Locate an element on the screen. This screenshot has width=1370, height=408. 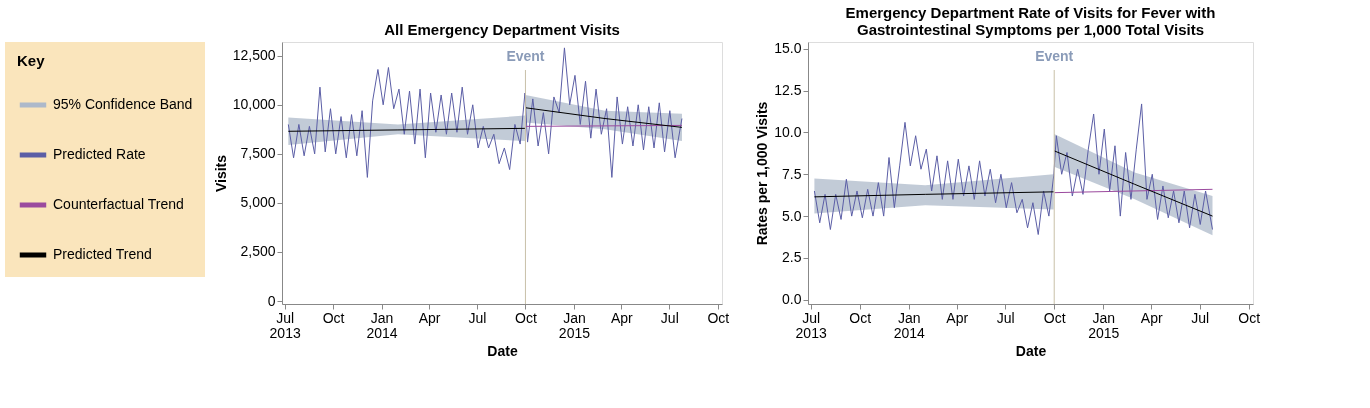
y-tick-label: 7.5 is located at coordinates (792, 173).